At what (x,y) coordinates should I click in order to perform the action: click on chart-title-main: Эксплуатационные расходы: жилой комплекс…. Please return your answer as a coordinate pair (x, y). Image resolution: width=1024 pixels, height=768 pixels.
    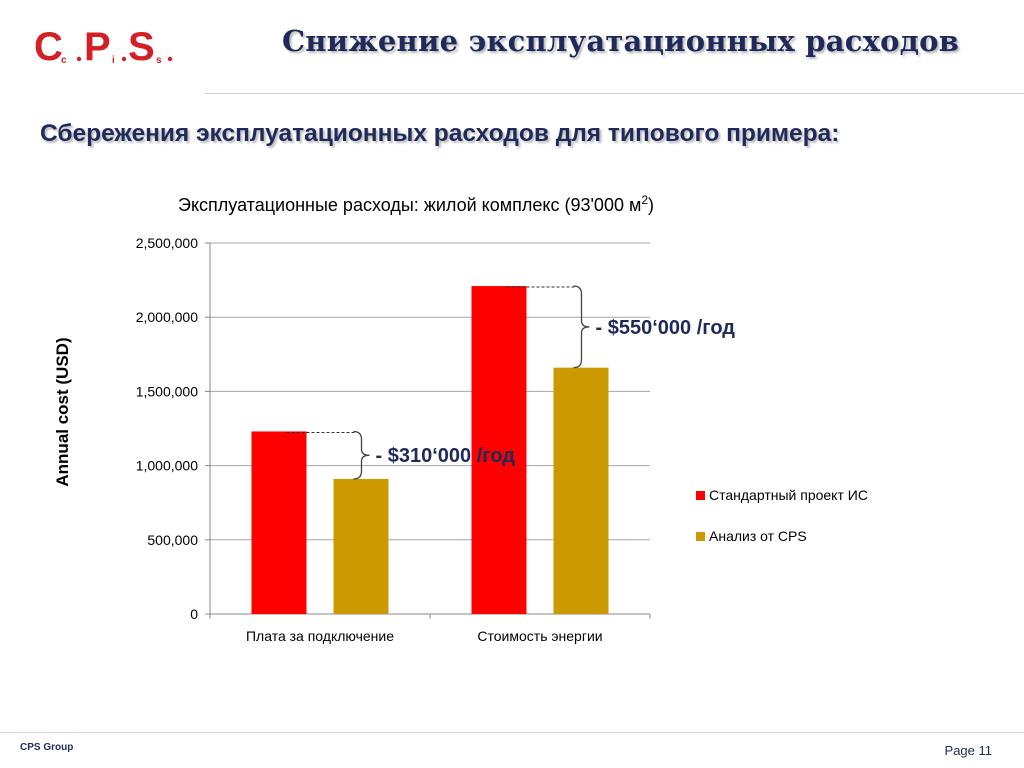
    Looking at the image, I should click on (409, 205).